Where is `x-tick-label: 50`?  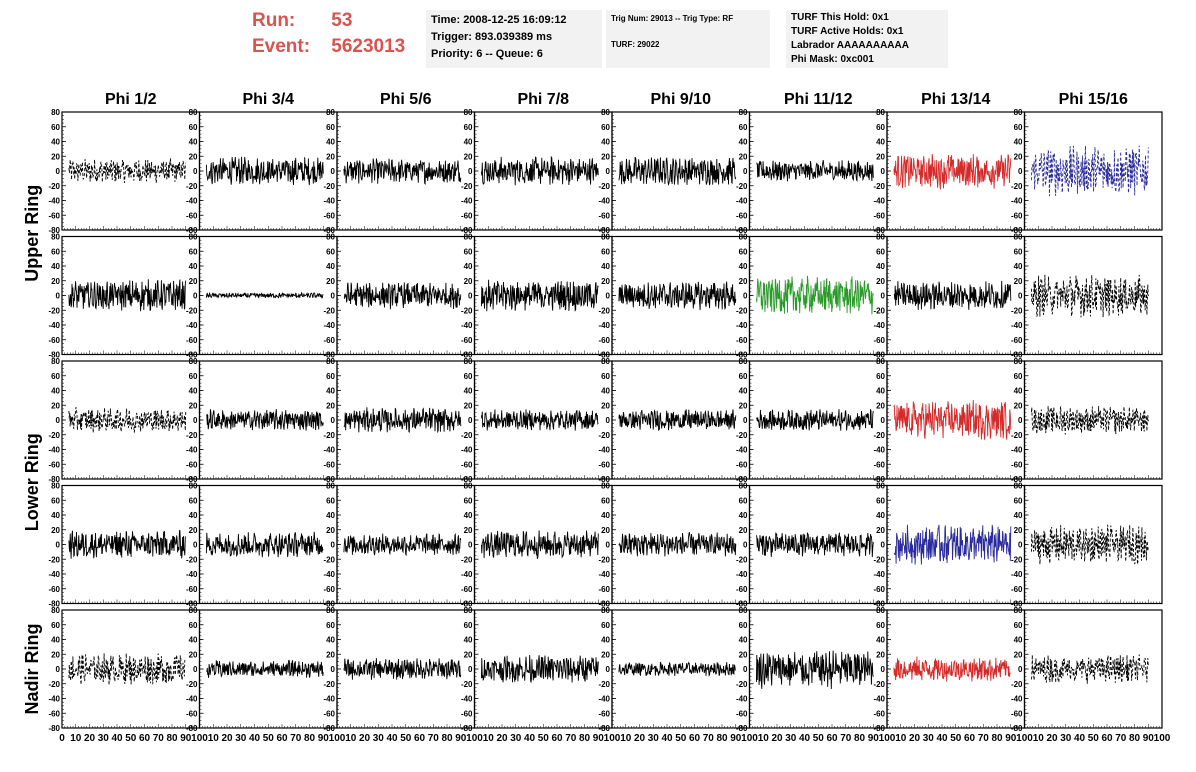 x-tick-label: 50 is located at coordinates (956, 738).